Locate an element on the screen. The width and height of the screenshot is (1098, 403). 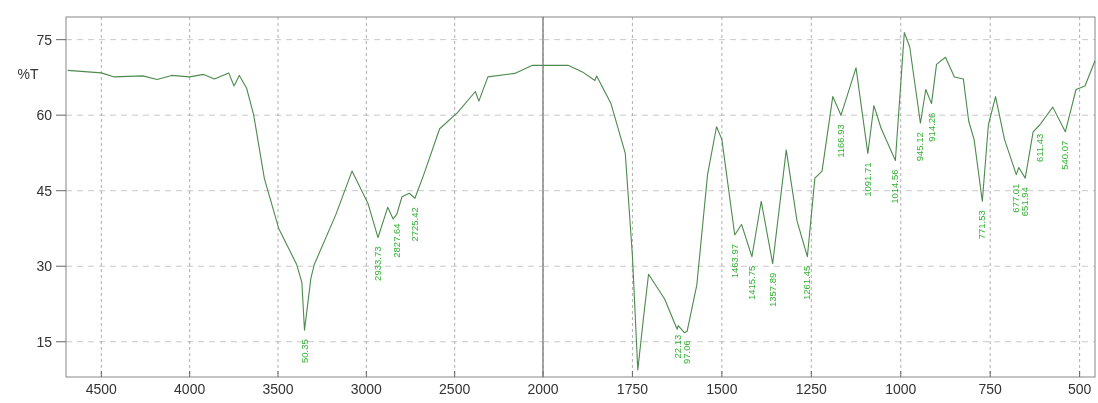
annotation: 540.07 is located at coordinates (1065, 155).